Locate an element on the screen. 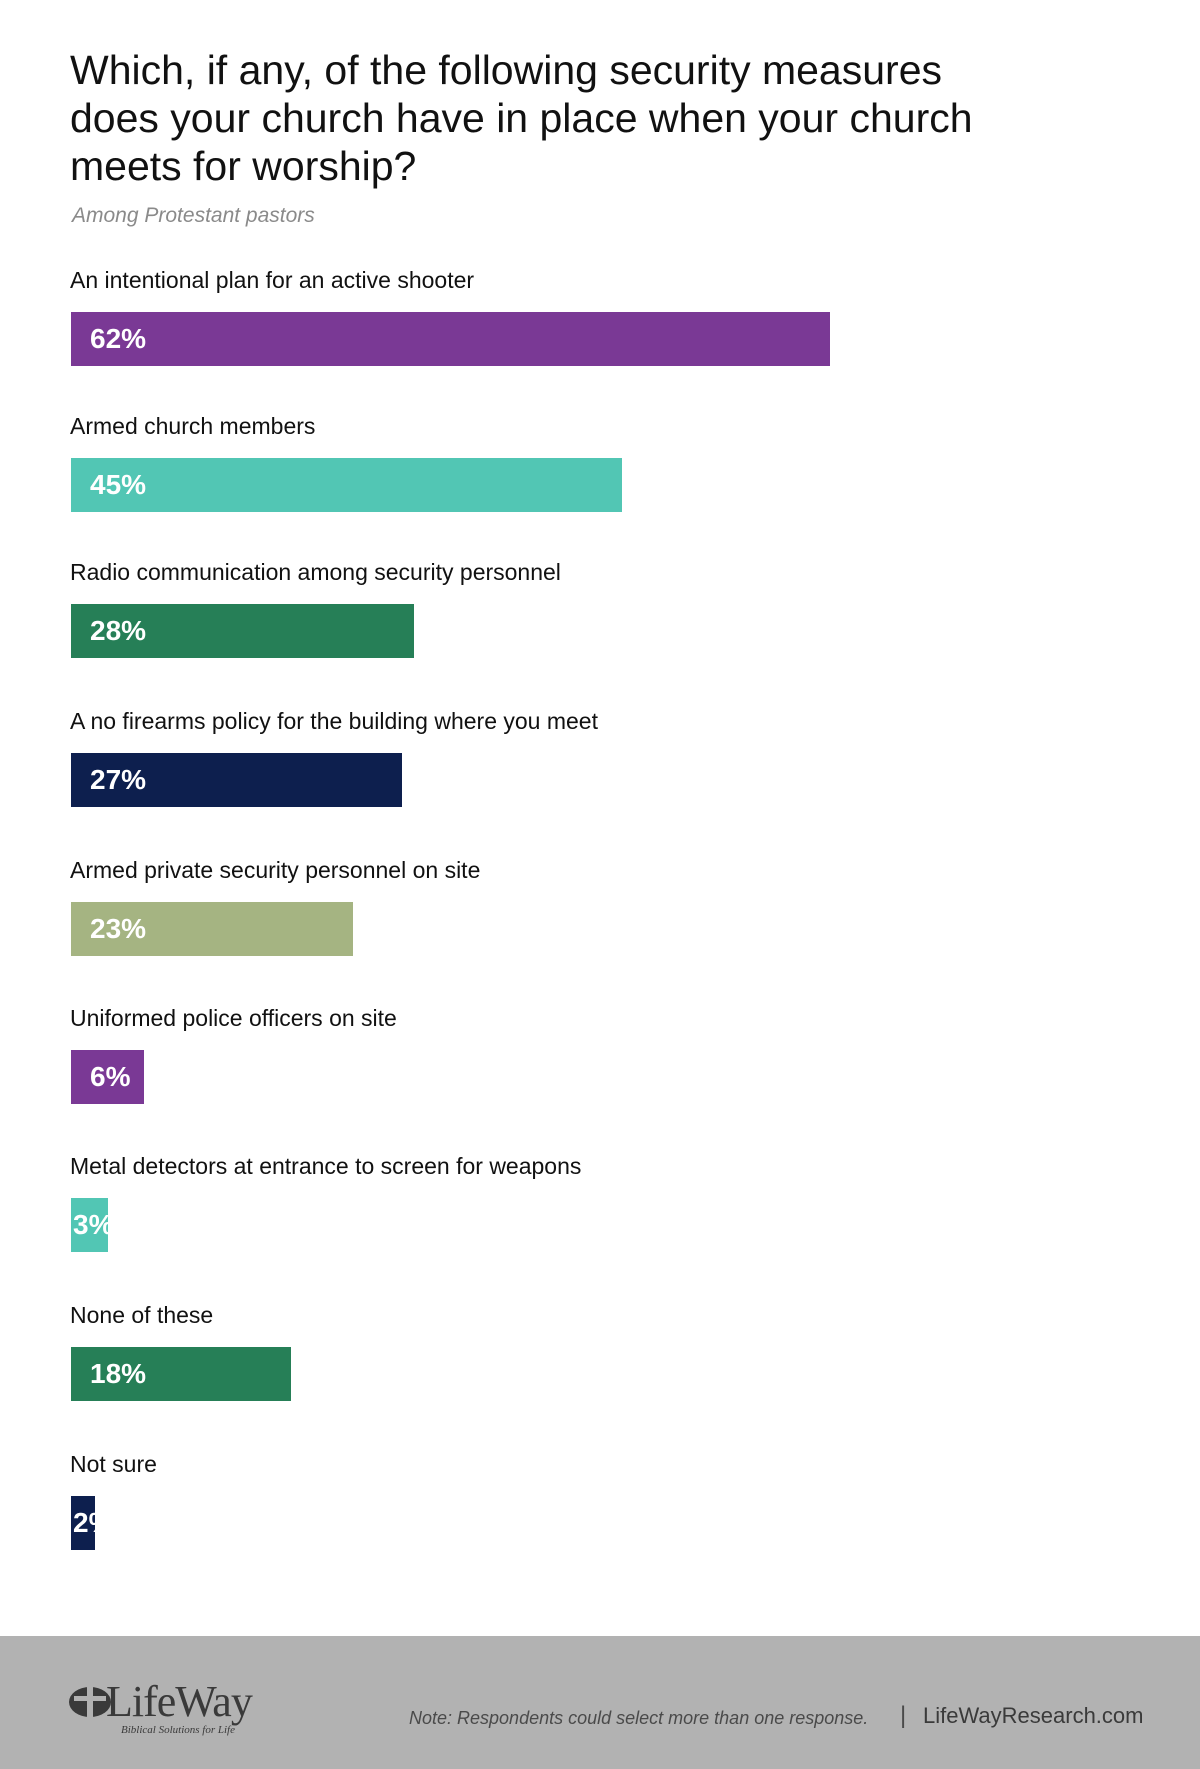 The height and width of the screenshot is (1769, 1200). category-label: None of these is located at coordinates (142, 1315).